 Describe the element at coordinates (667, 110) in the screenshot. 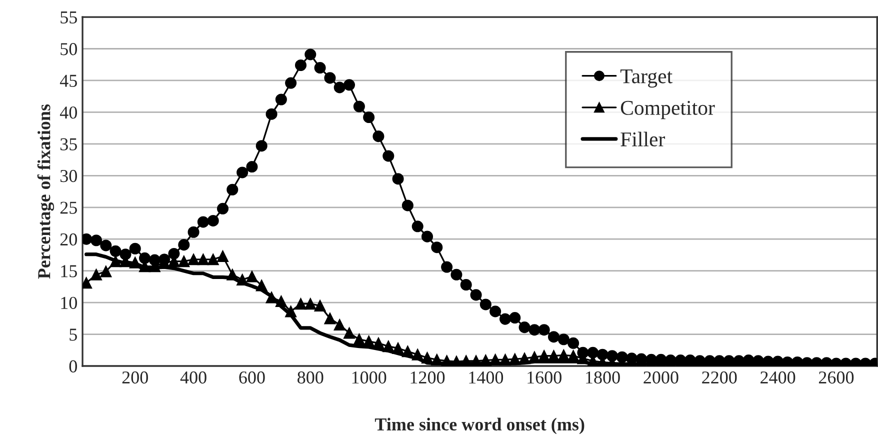

I see `legend-label: Competitor` at that location.